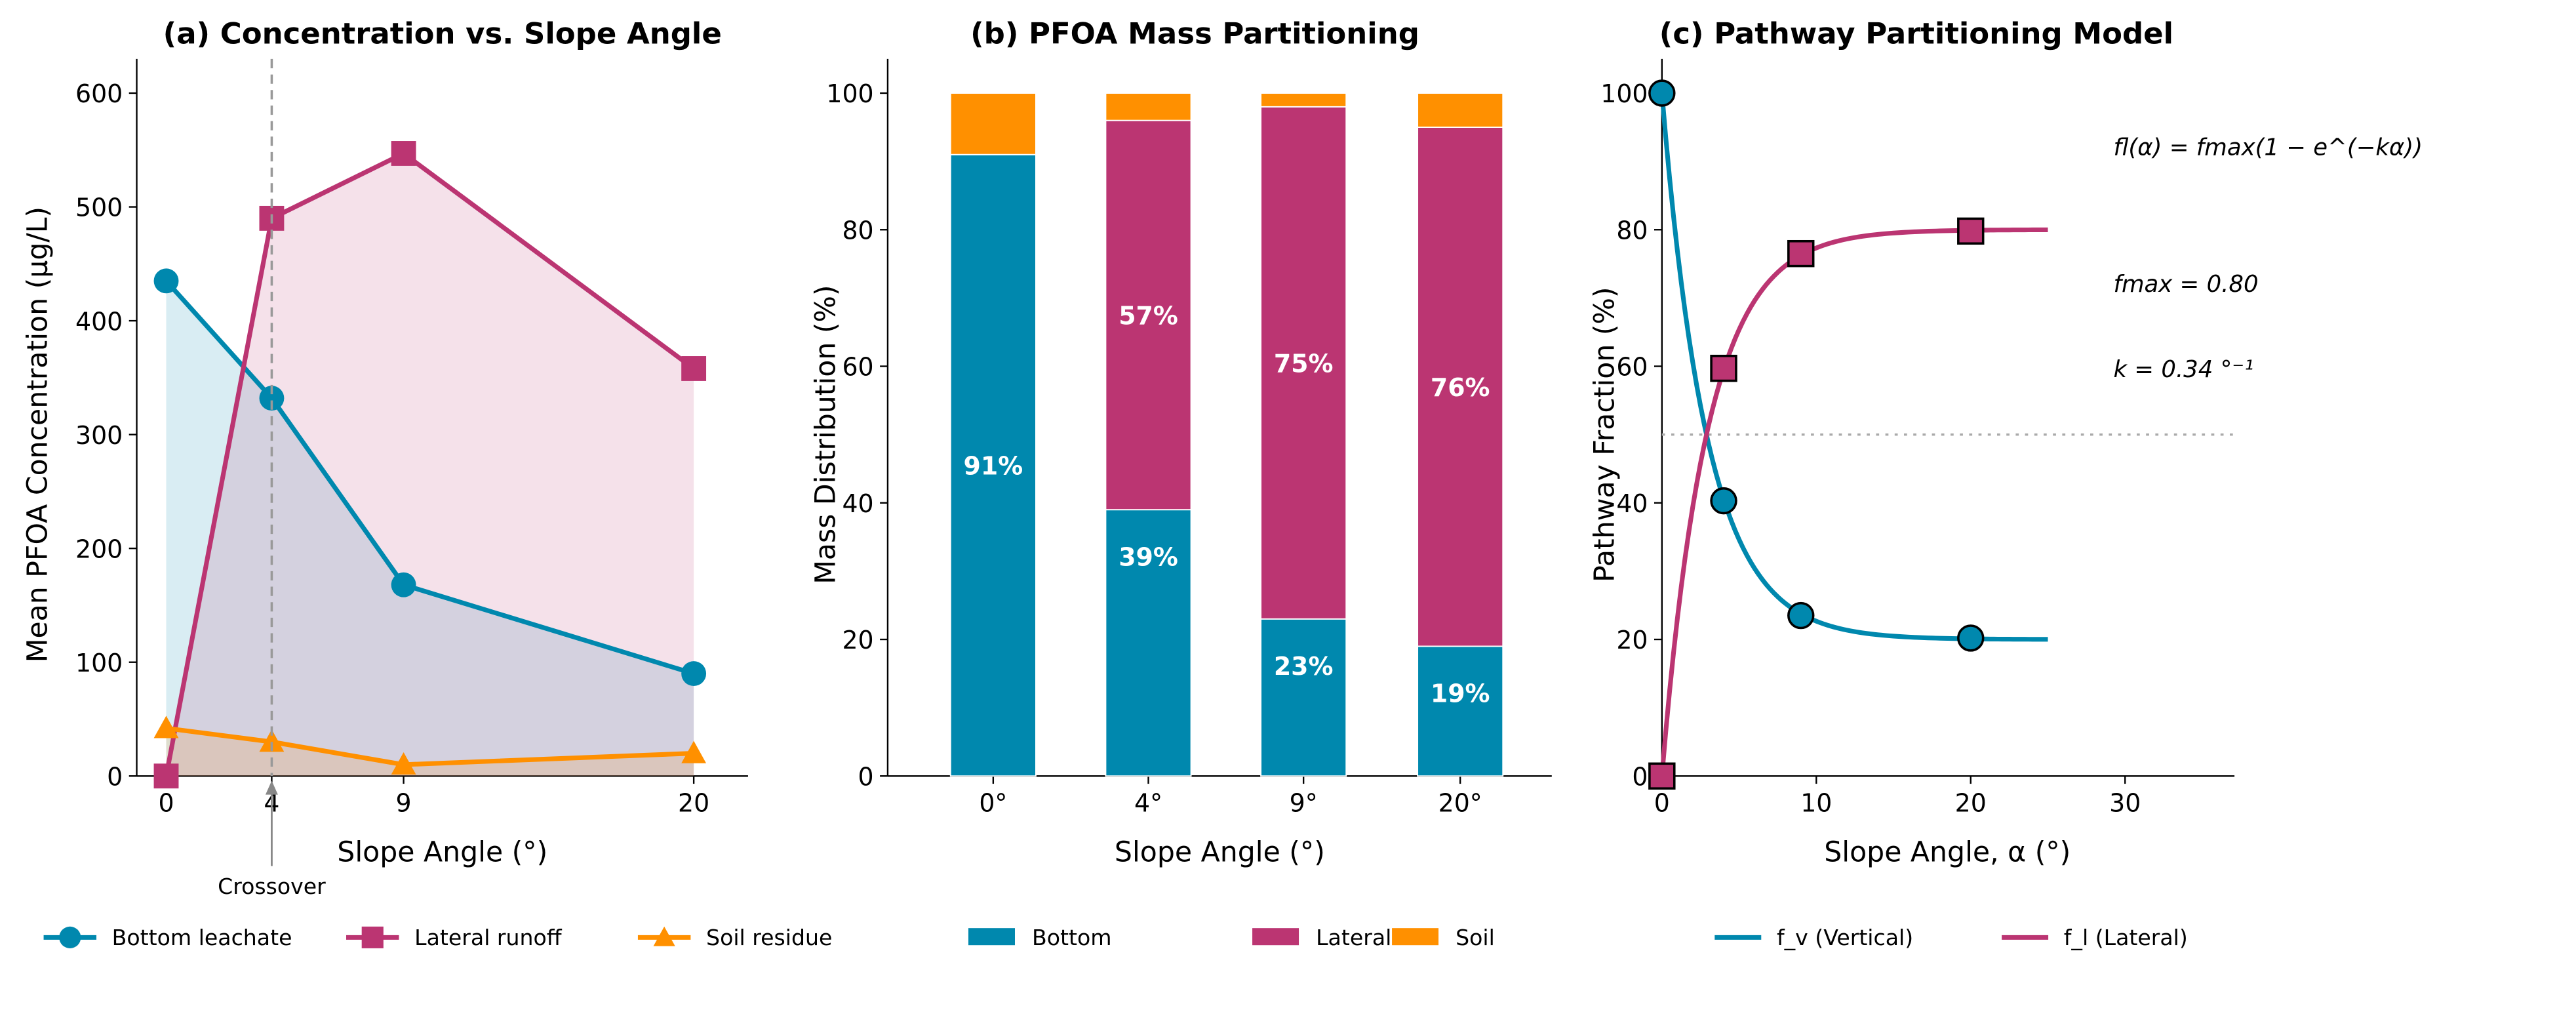 The height and width of the screenshot is (1029, 2576). Describe the element at coordinates (1475, 937) in the screenshot. I see `legend-label: Soil` at that location.